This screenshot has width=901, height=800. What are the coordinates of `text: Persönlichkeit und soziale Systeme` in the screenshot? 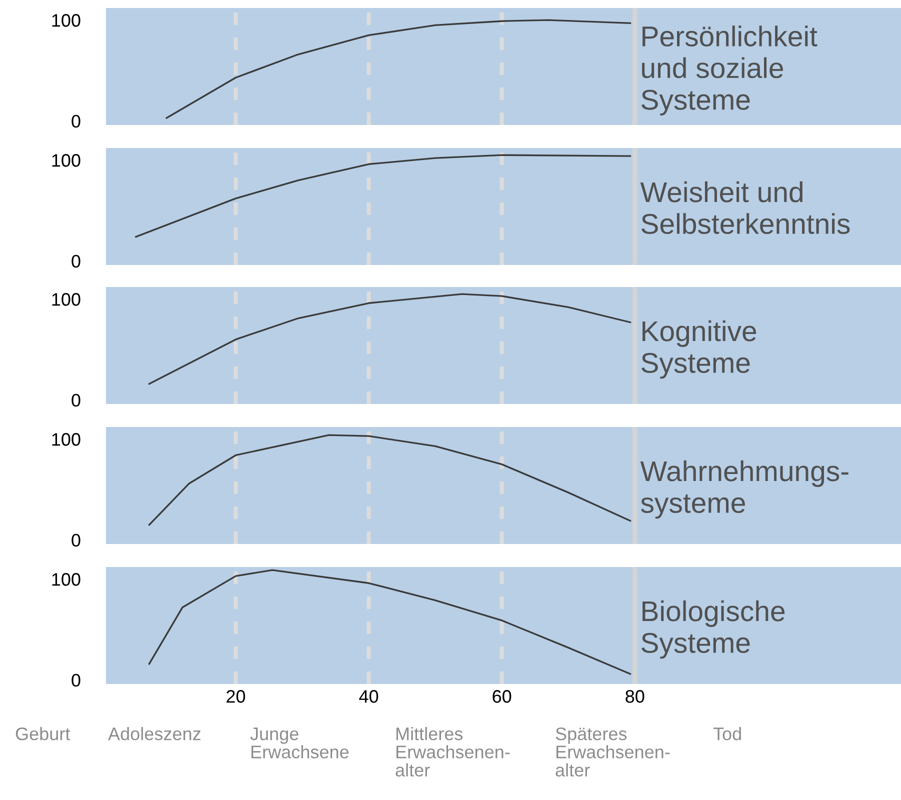 It's located at (730, 71).